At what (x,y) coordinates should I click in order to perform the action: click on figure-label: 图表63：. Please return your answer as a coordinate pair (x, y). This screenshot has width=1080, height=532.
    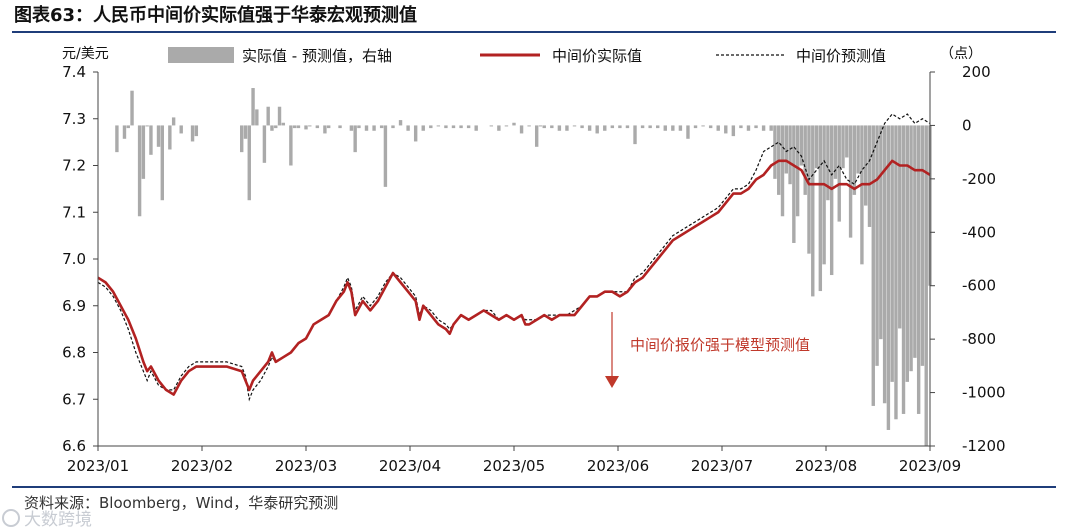
    Looking at the image, I should click on (54, 15).